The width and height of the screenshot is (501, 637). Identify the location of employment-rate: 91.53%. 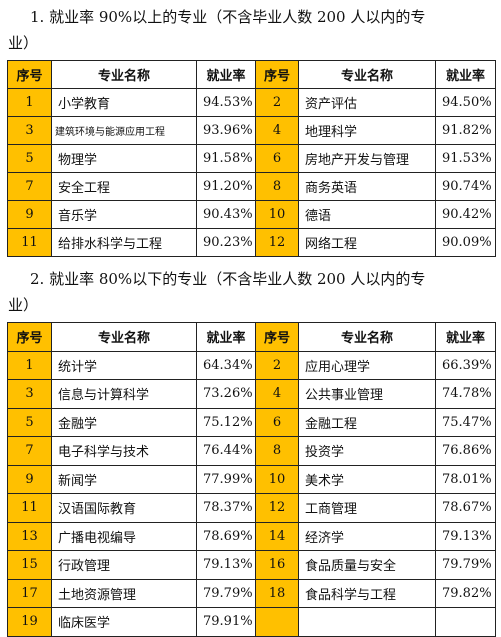
(465, 158).